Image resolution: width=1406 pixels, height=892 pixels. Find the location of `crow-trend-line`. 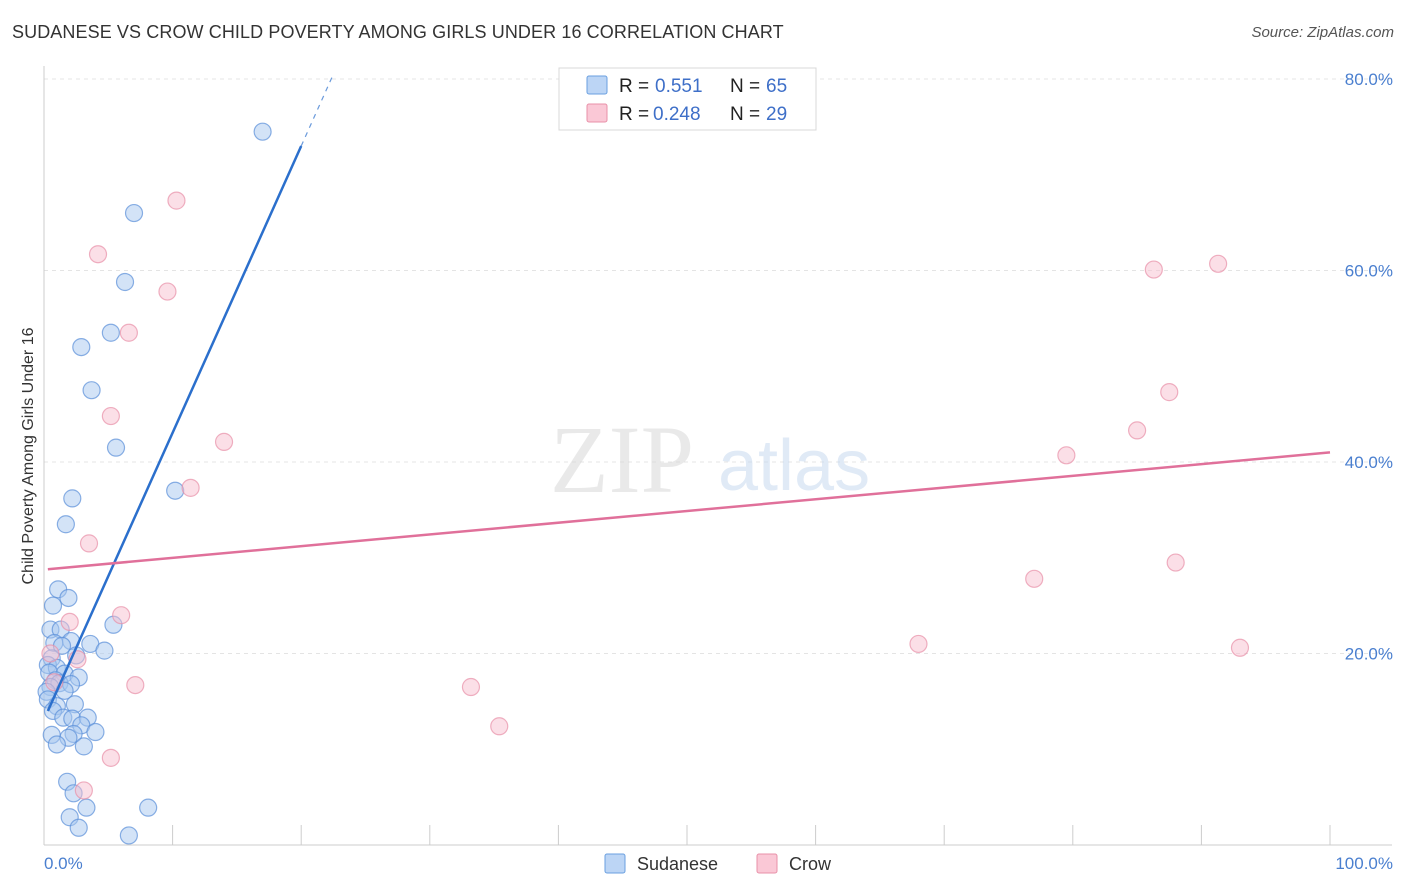

crow-trend-line is located at coordinates (689, 511).